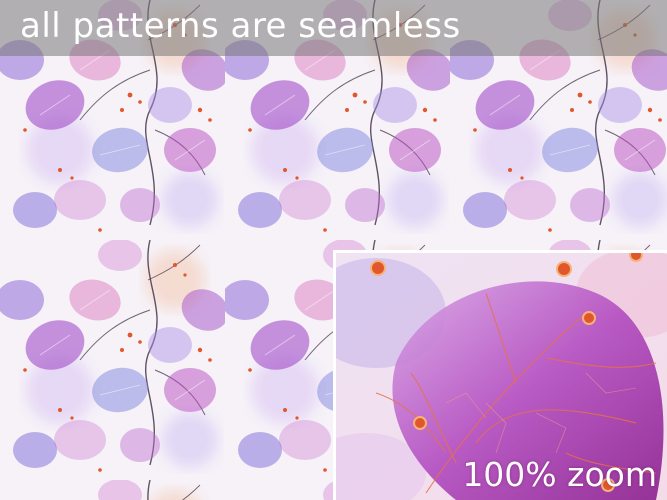  What do you see at coordinates (559, 474) in the screenshot?
I see `zoom-level-label: 100% zoom` at bounding box center [559, 474].